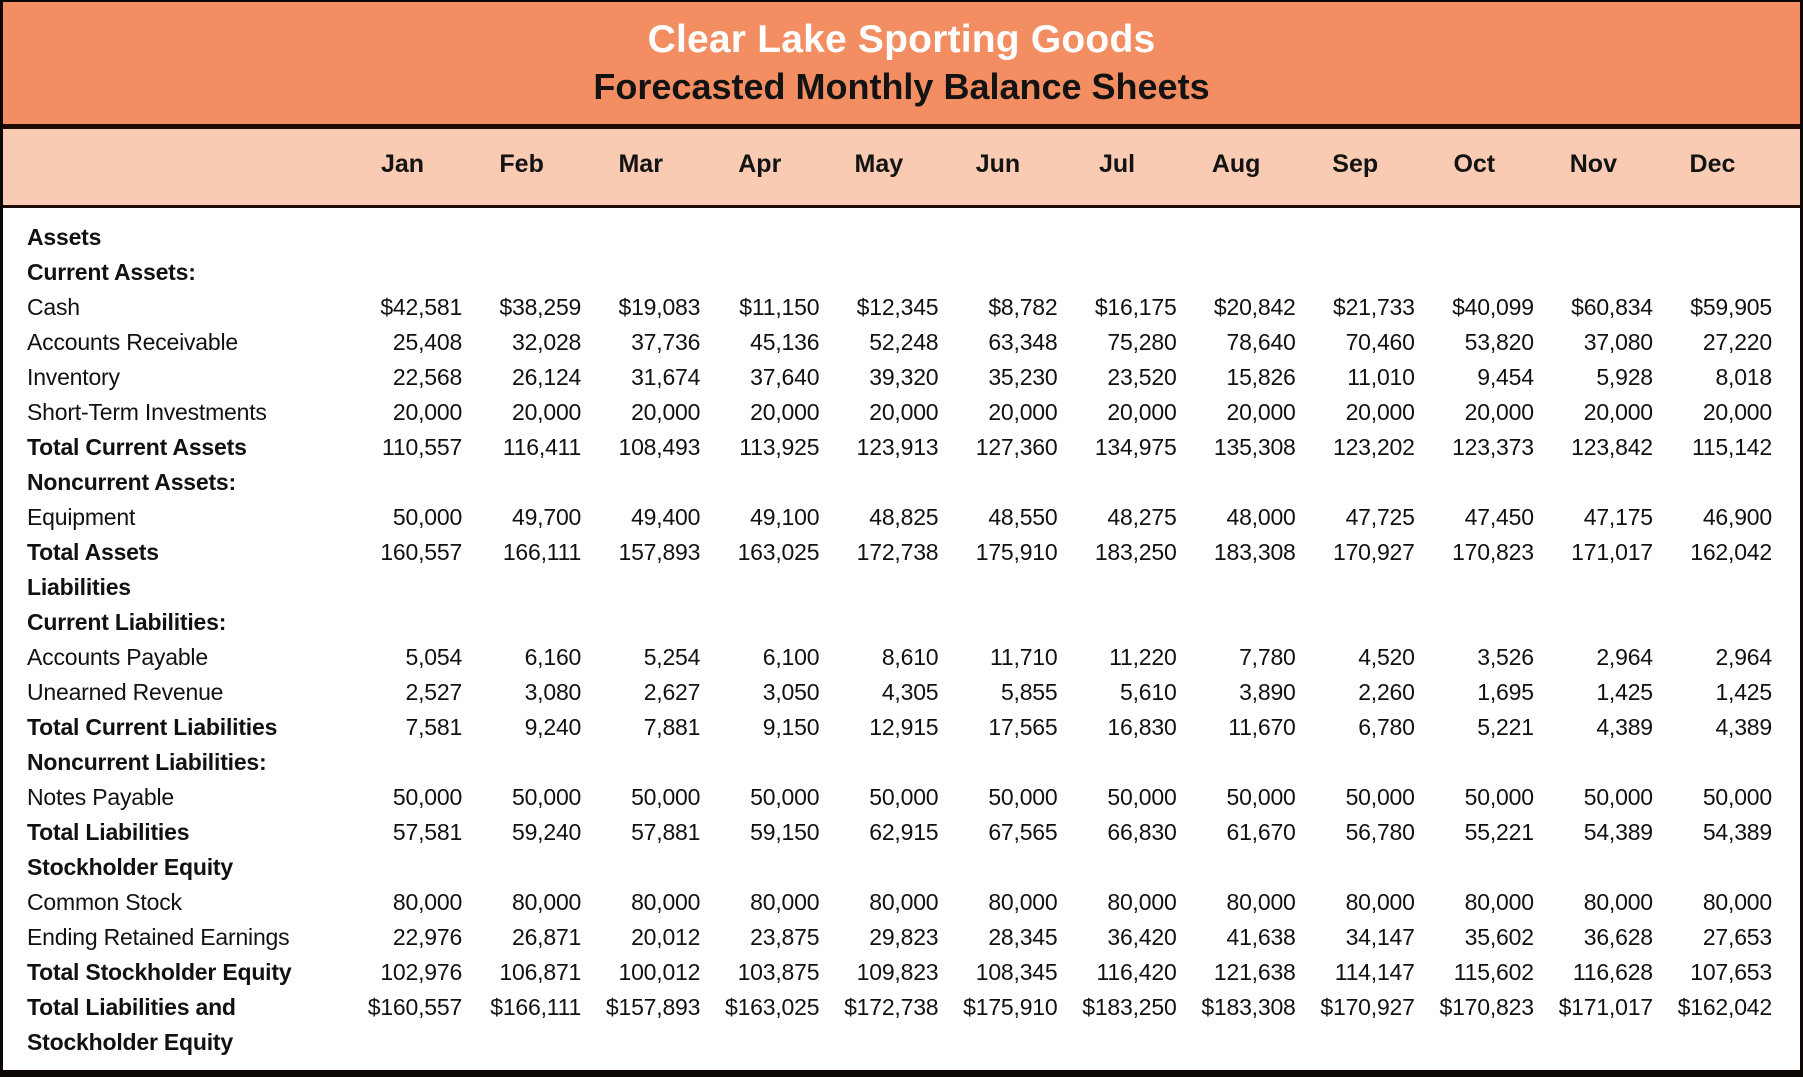 Image resolution: width=1803 pixels, height=1077 pixels. Describe the element at coordinates (653, 1007) in the screenshot. I see `cell-value: $157,893` at that location.